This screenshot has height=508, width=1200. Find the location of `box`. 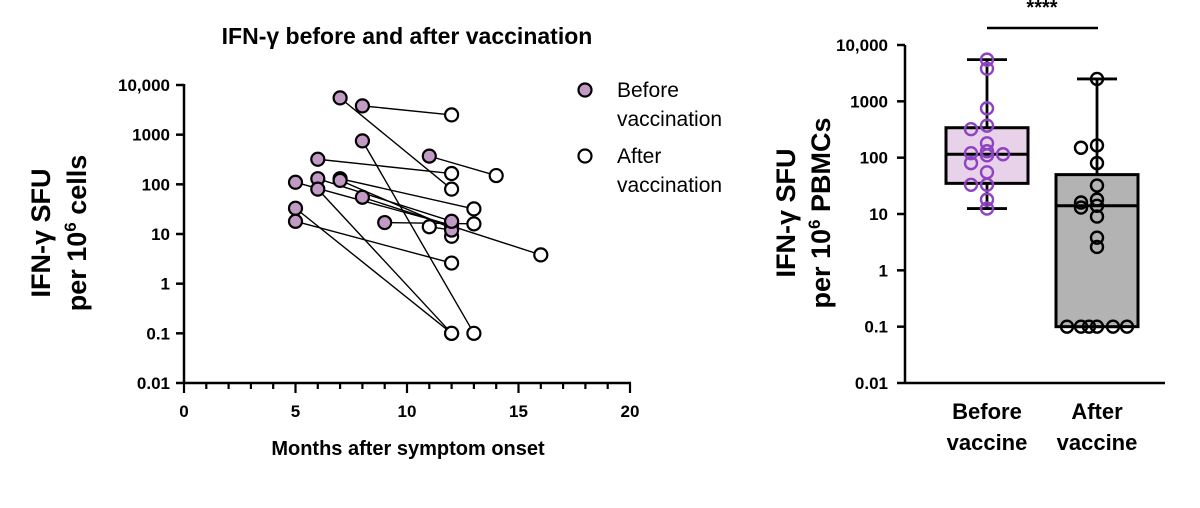

box is located at coordinates (1097, 251).